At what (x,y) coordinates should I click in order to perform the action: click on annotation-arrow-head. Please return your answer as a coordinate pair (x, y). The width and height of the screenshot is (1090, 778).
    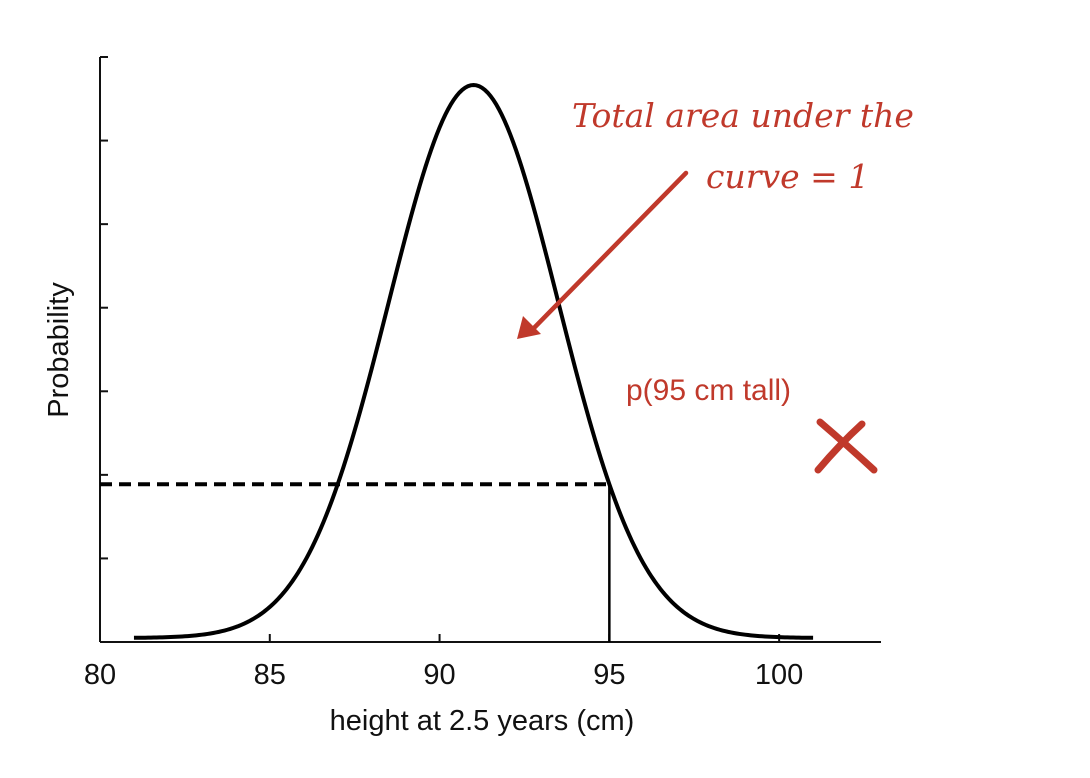
    Looking at the image, I should click on (529, 327).